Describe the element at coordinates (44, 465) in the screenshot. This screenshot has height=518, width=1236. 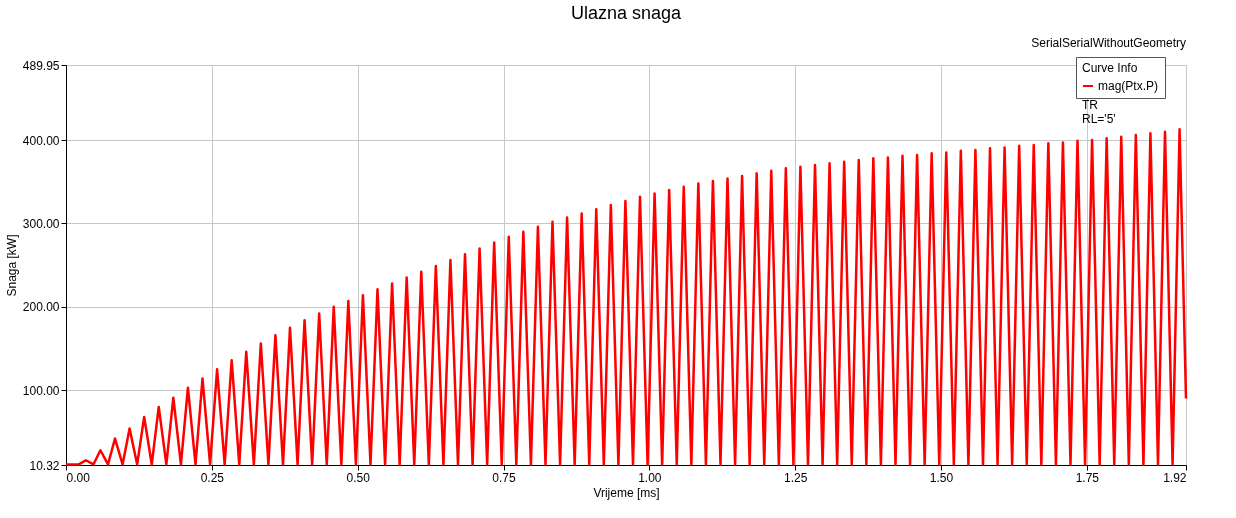
I see `y-tick-label: 10.32` at that location.